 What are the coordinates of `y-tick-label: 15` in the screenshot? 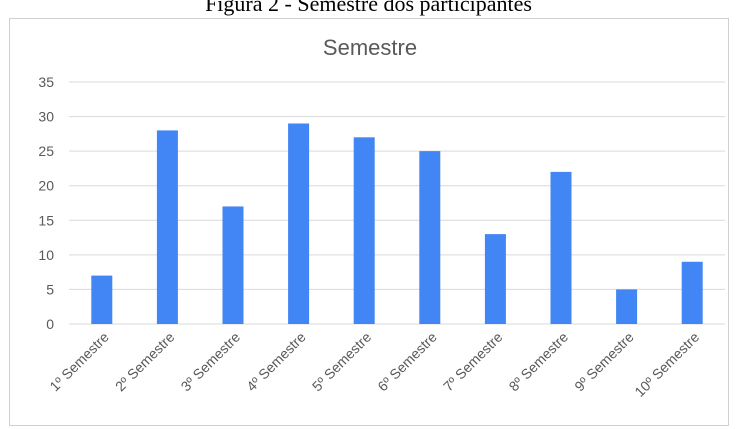 It's located at (46, 220).